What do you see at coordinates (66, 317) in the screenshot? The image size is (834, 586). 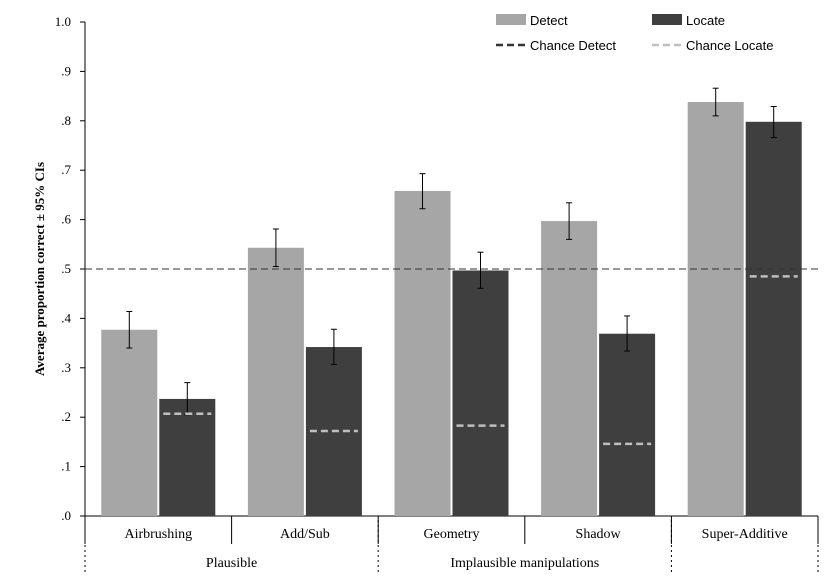 I see `y-tick-label: .4` at bounding box center [66, 317].